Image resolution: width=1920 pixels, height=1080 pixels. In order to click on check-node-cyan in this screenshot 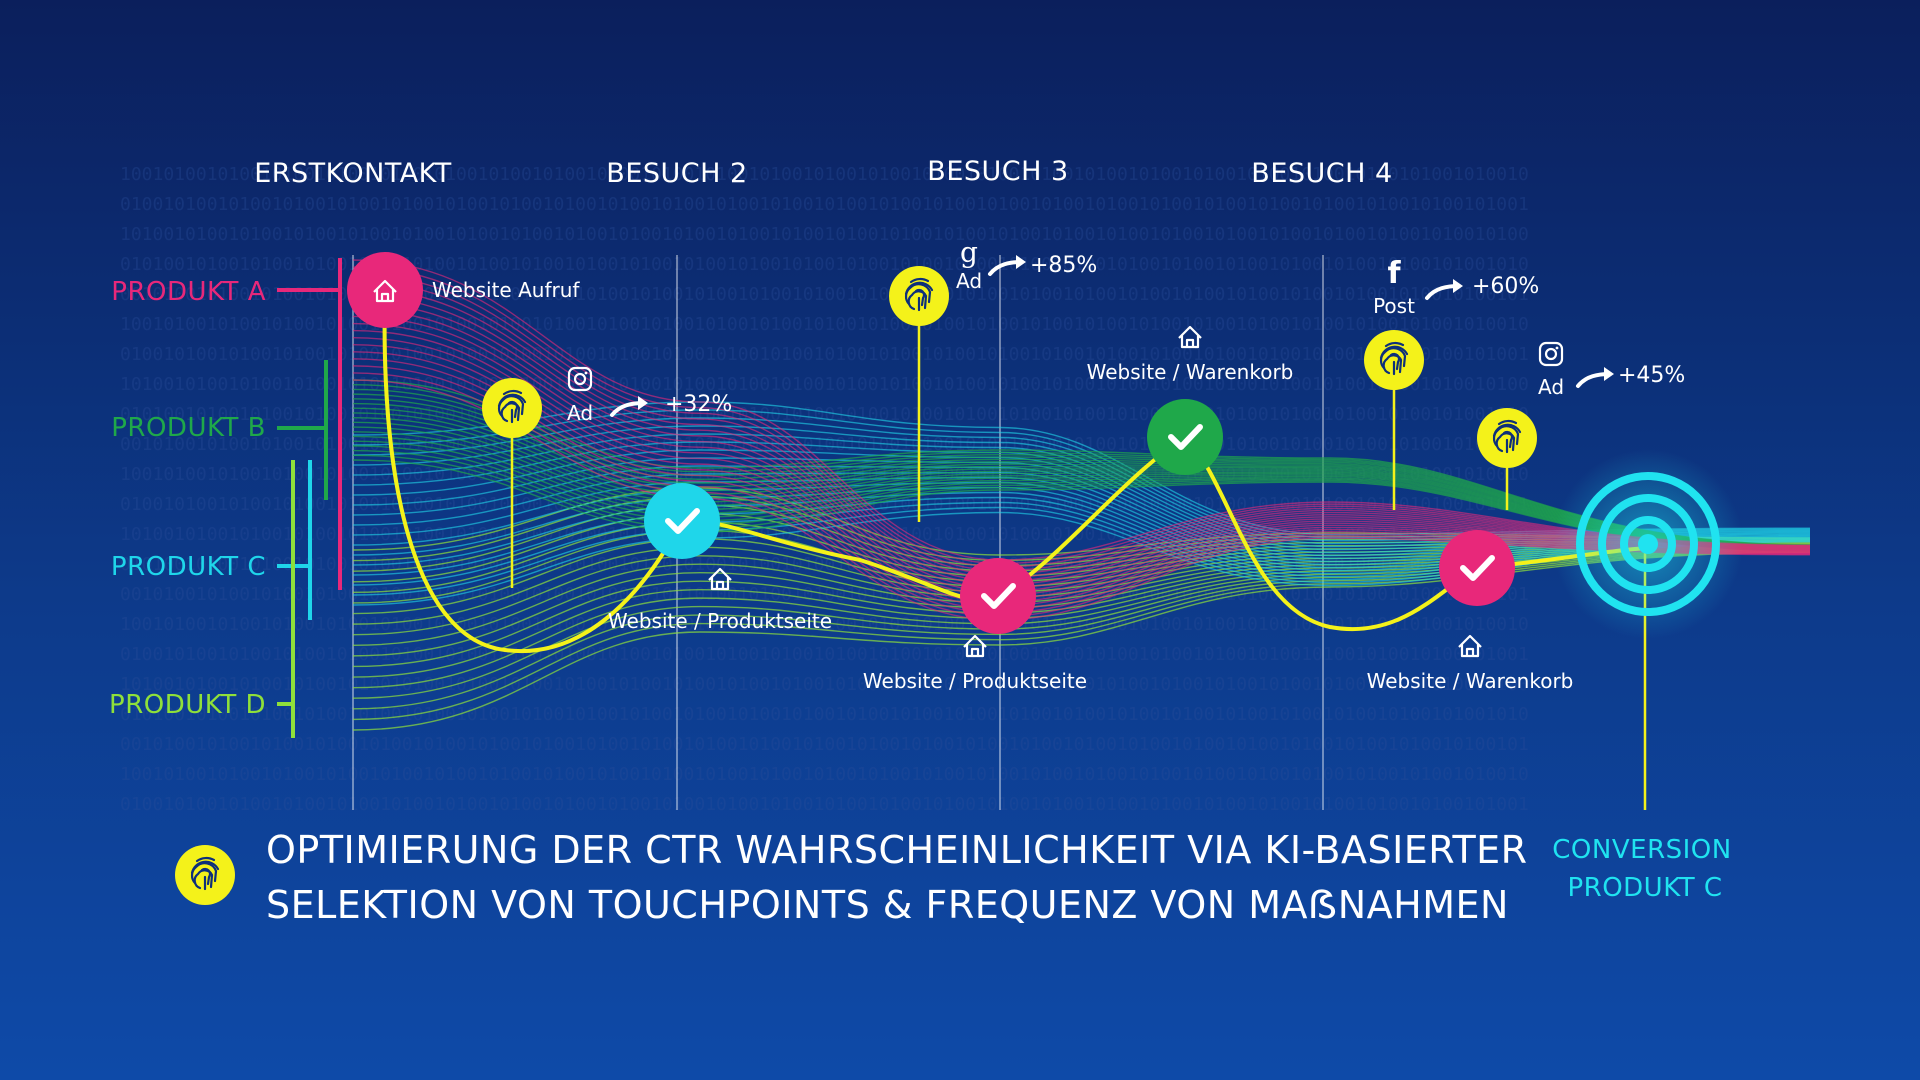, I will do `click(682, 521)`.